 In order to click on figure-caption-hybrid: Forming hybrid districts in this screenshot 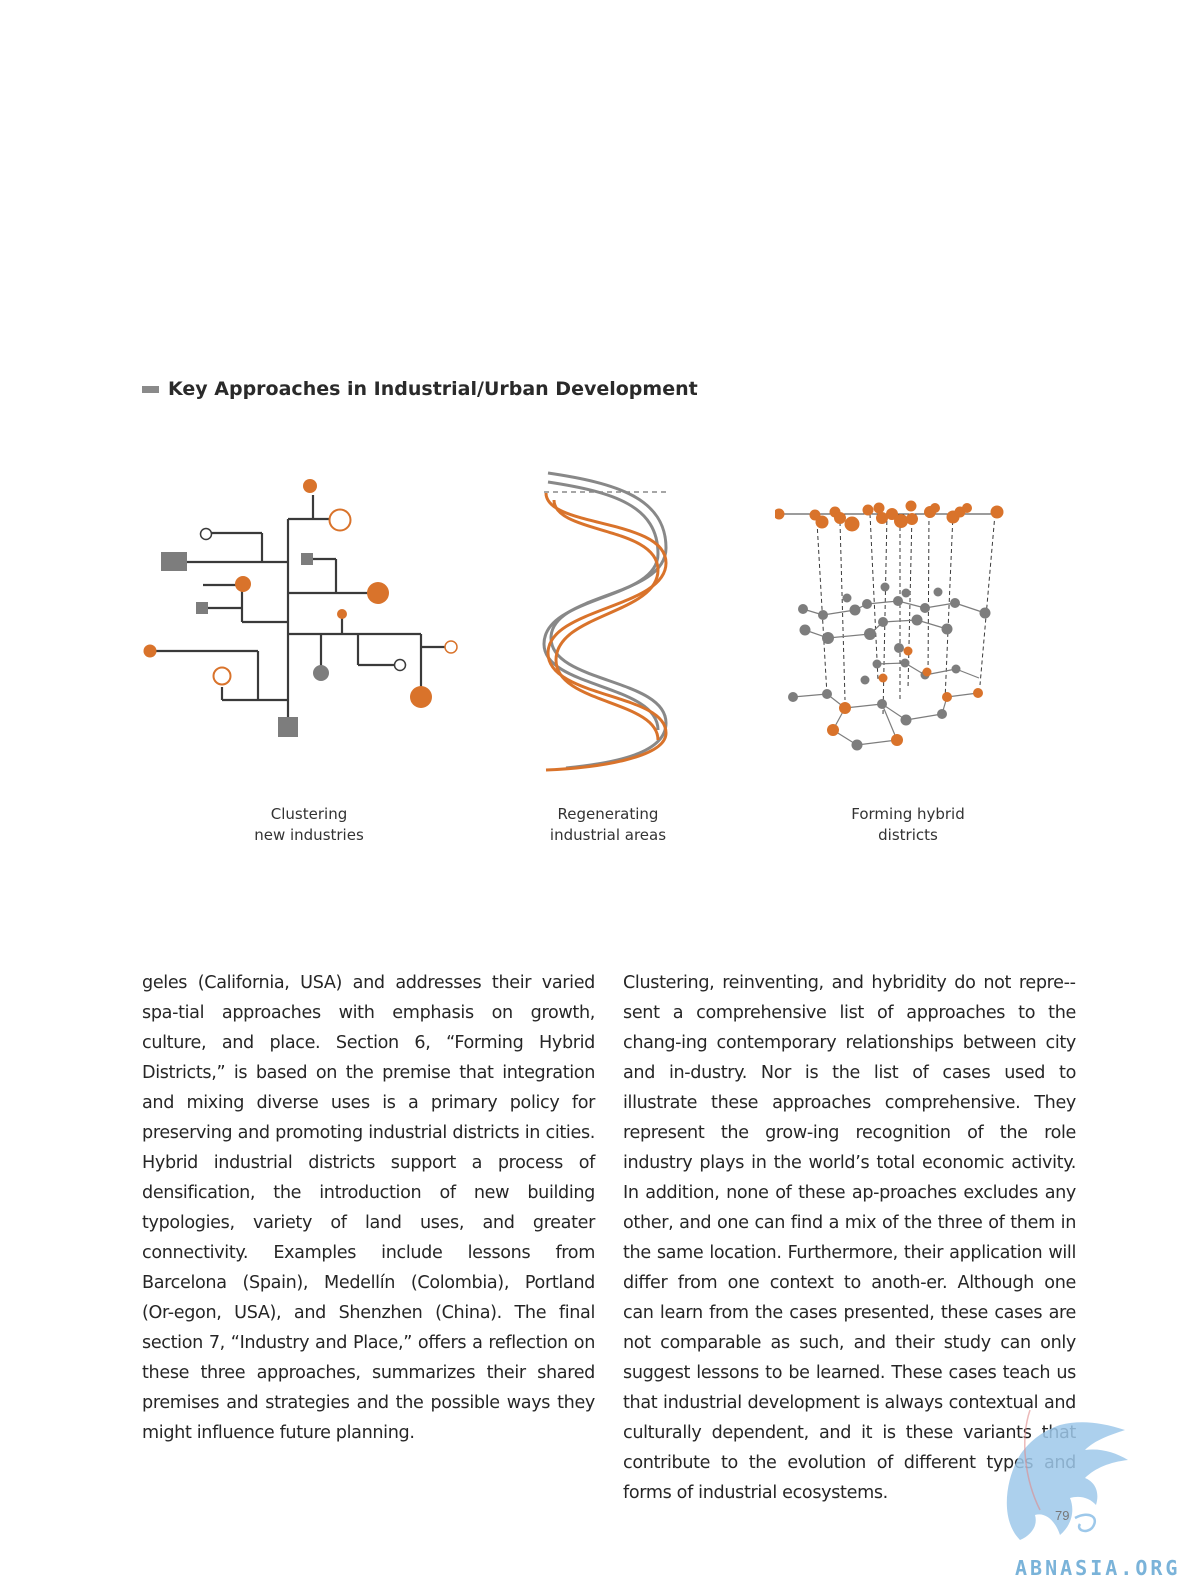, I will do `click(908, 825)`.